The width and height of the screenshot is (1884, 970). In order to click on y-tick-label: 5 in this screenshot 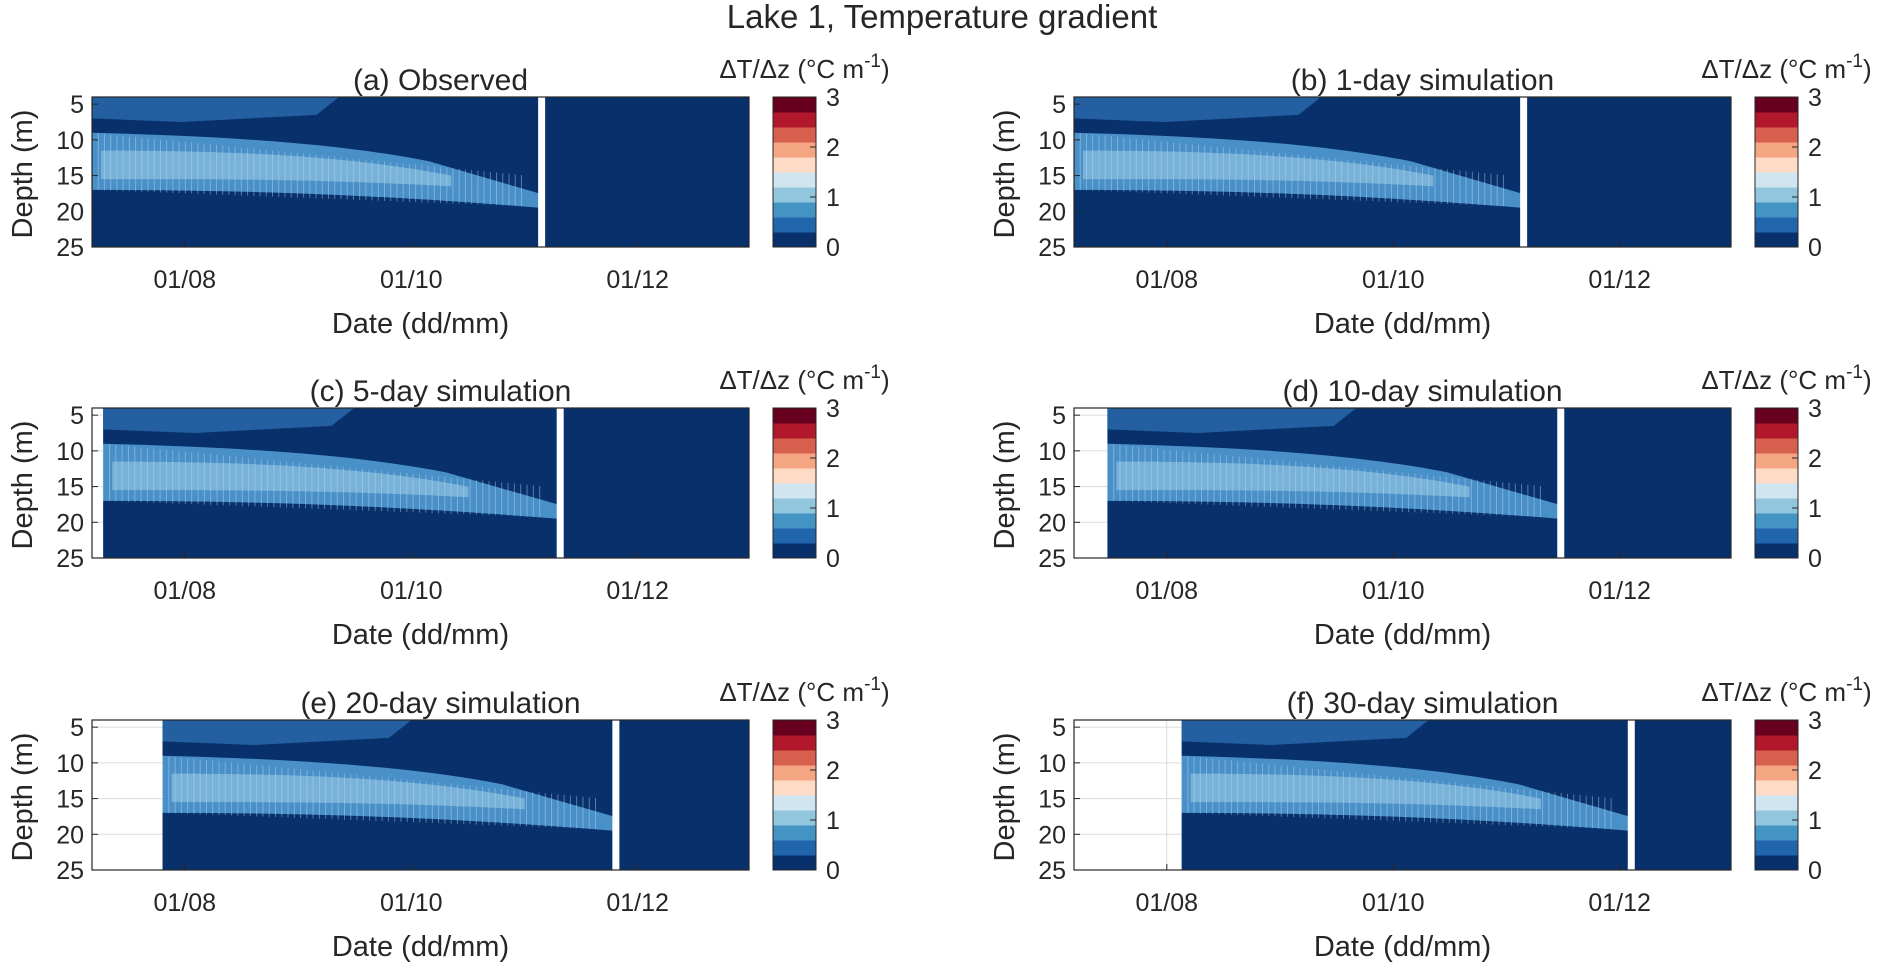, I will do `click(1059, 416)`.